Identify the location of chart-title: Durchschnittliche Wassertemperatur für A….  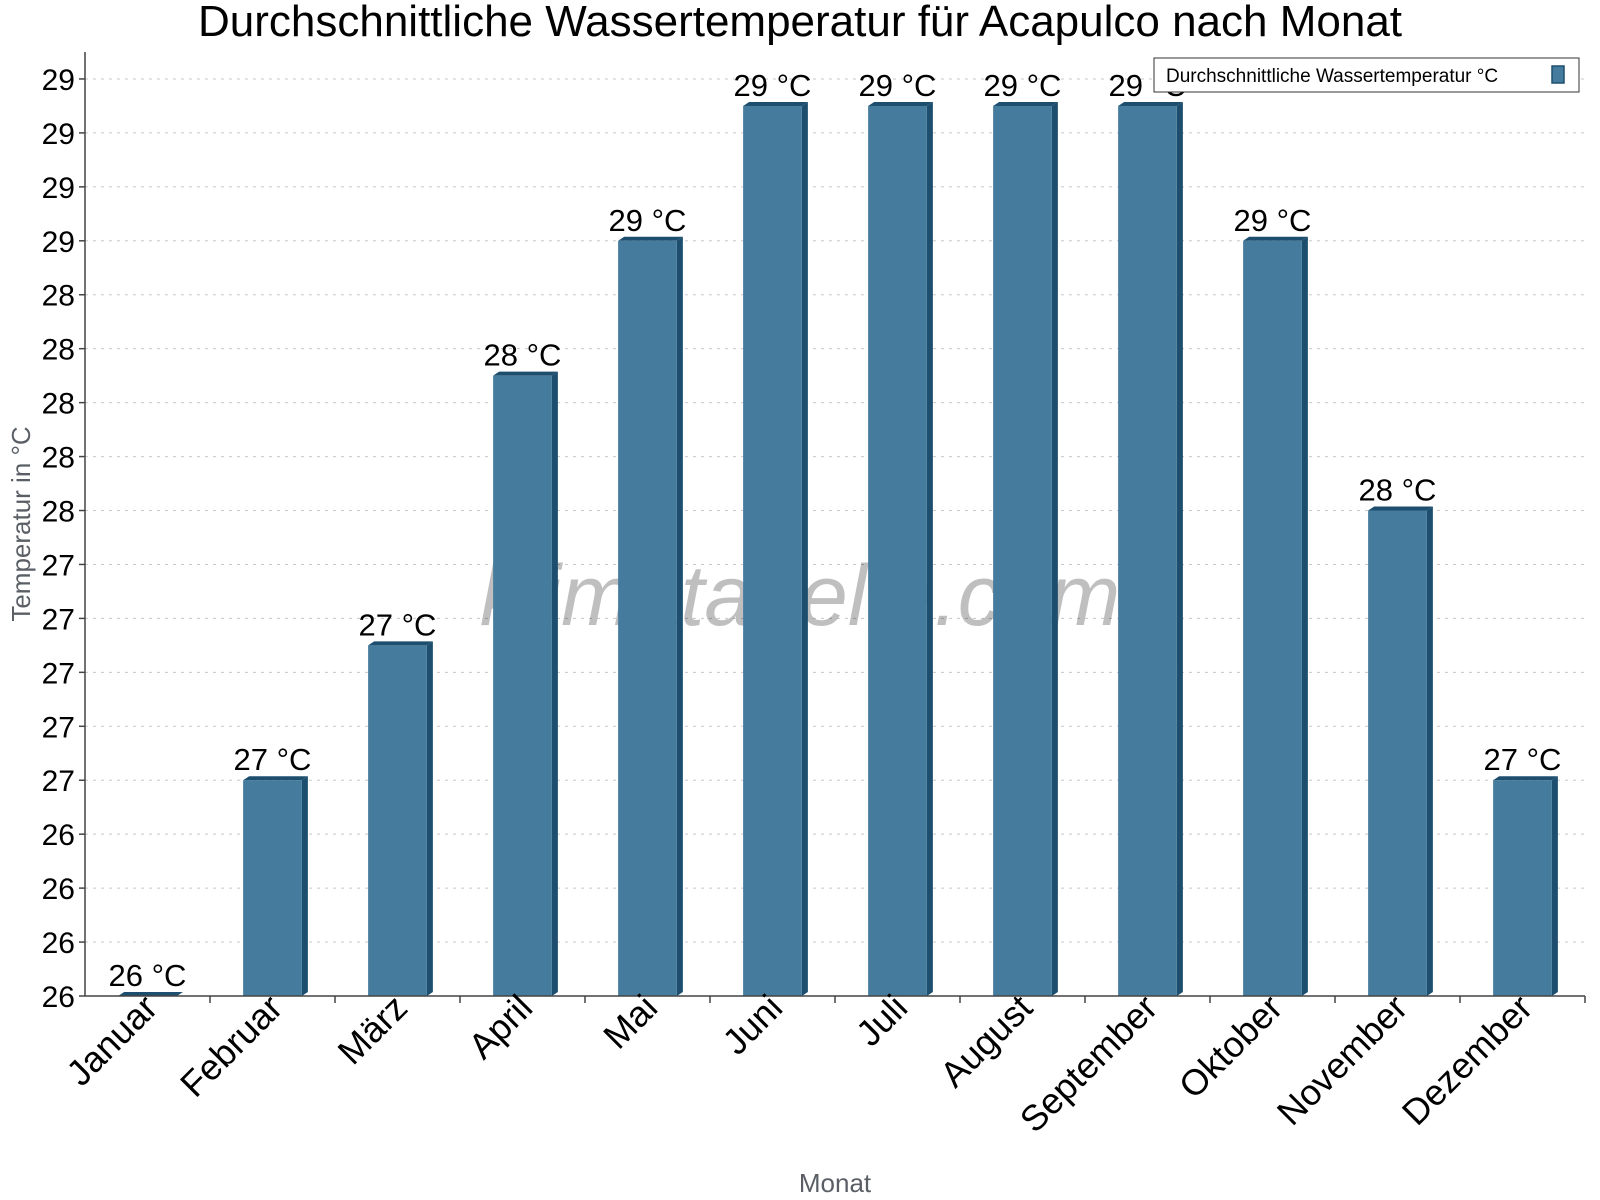
(800, 23).